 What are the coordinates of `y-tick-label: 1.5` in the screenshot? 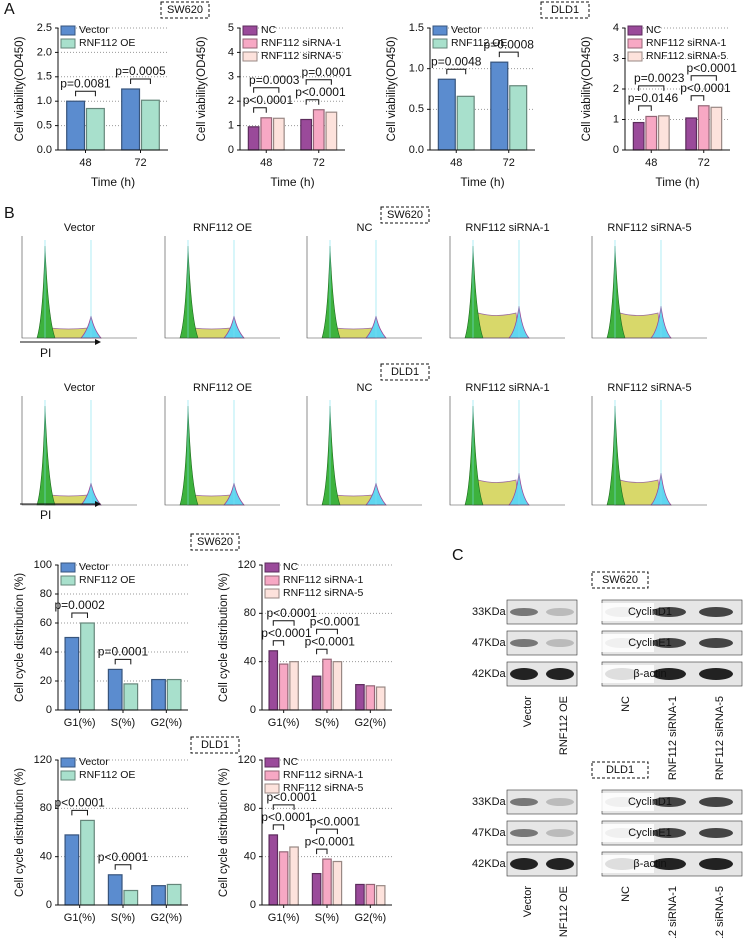 It's located at (44, 77).